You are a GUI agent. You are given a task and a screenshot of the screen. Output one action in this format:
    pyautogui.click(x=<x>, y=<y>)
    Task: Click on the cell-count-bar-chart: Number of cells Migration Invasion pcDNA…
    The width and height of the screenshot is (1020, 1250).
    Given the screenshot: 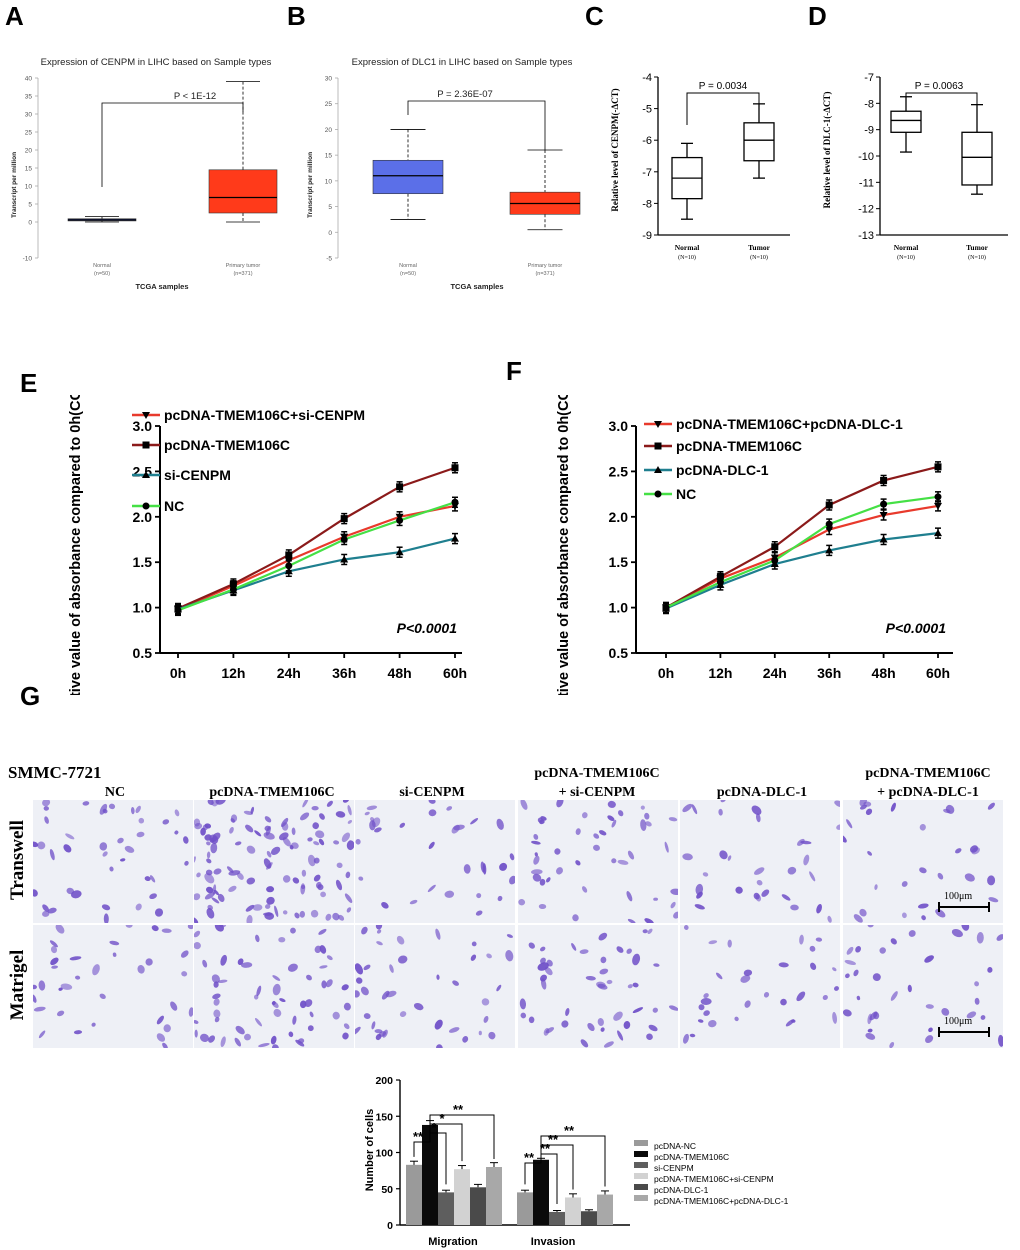 What is the action you would take?
    pyautogui.click(x=576, y=1161)
    